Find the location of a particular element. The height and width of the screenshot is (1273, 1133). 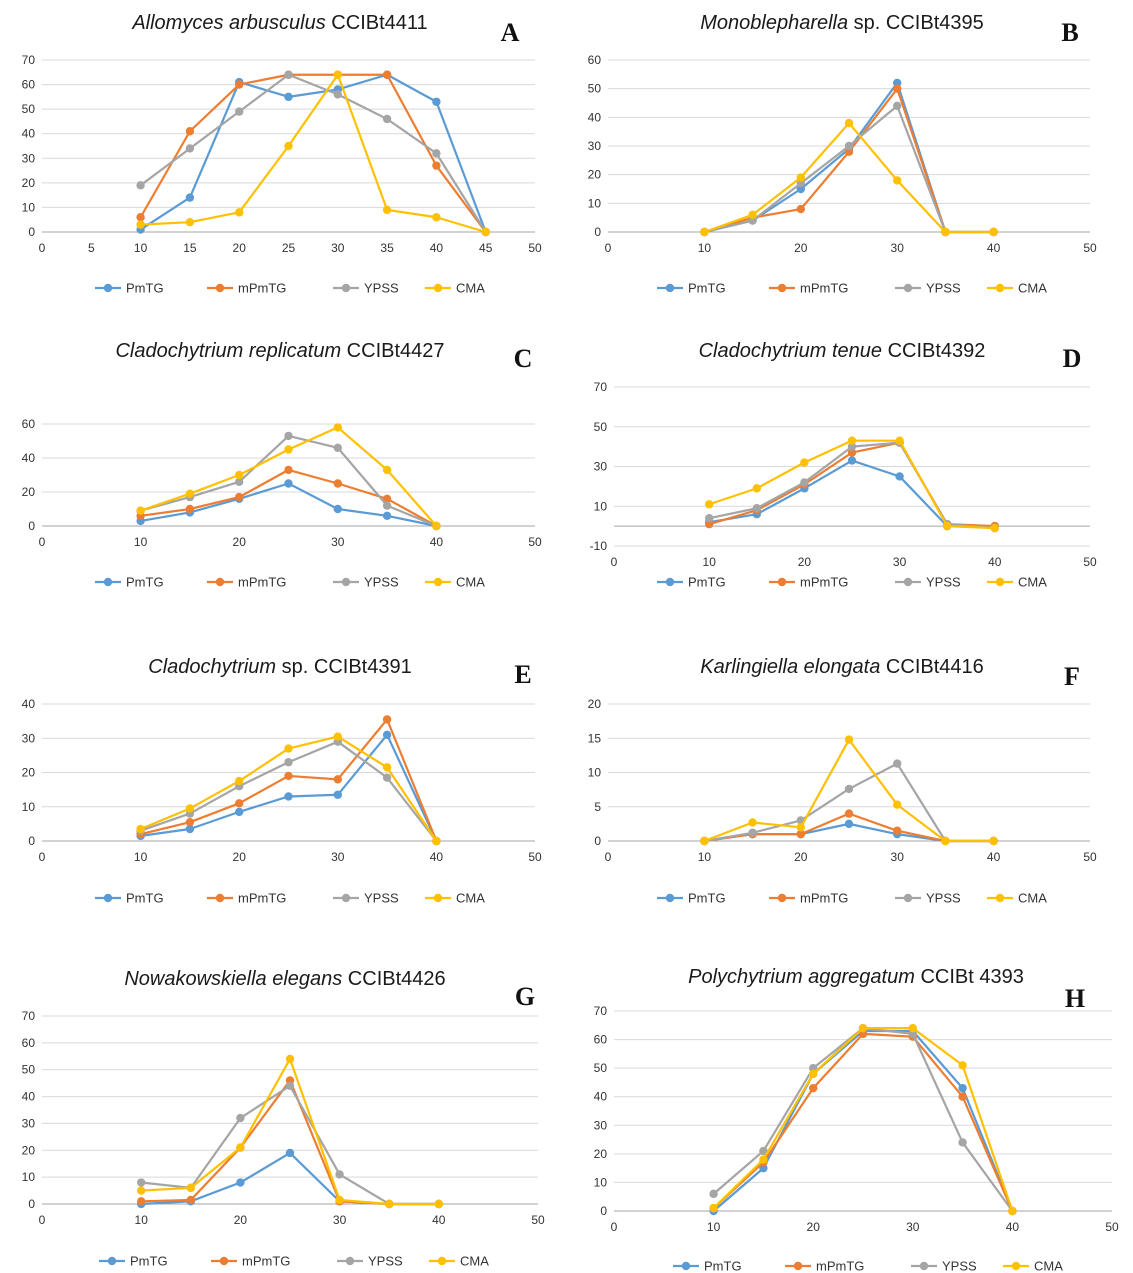

chart-title-strain: CCIBt4426 is located at coordinates (393, 979).